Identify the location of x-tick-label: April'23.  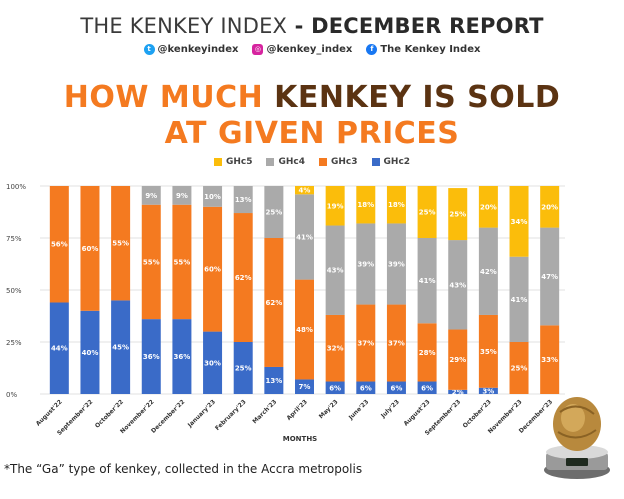
(296, 409).